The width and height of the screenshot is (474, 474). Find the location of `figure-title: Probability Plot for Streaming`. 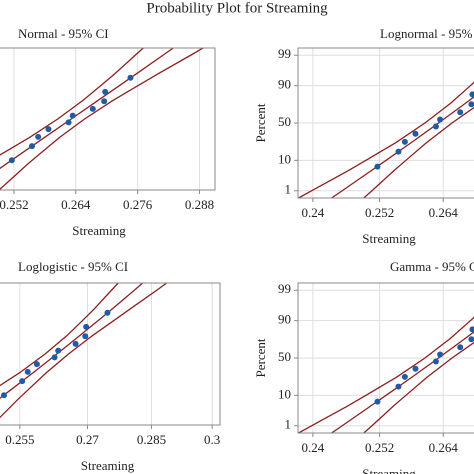

figure-title: Probability Plot for Streaming is located at coordinates (237, 8).